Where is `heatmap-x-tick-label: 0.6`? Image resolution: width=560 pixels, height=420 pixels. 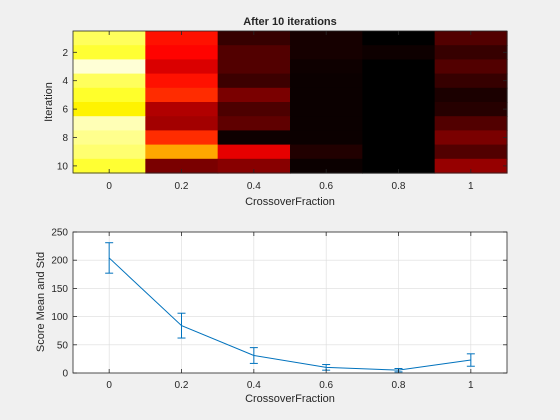
heatmap-x-tick-label: 0.6 is located at coordinates (326, 186).